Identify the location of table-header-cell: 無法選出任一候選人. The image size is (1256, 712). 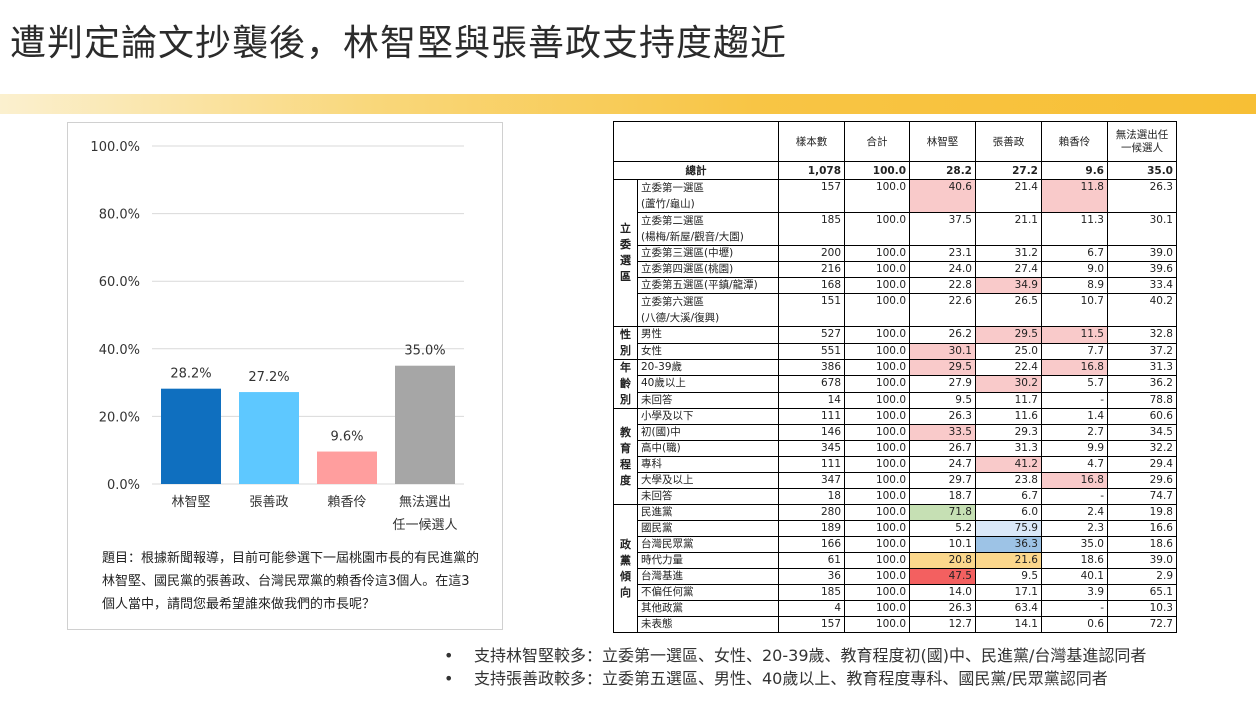
(1142, 141).